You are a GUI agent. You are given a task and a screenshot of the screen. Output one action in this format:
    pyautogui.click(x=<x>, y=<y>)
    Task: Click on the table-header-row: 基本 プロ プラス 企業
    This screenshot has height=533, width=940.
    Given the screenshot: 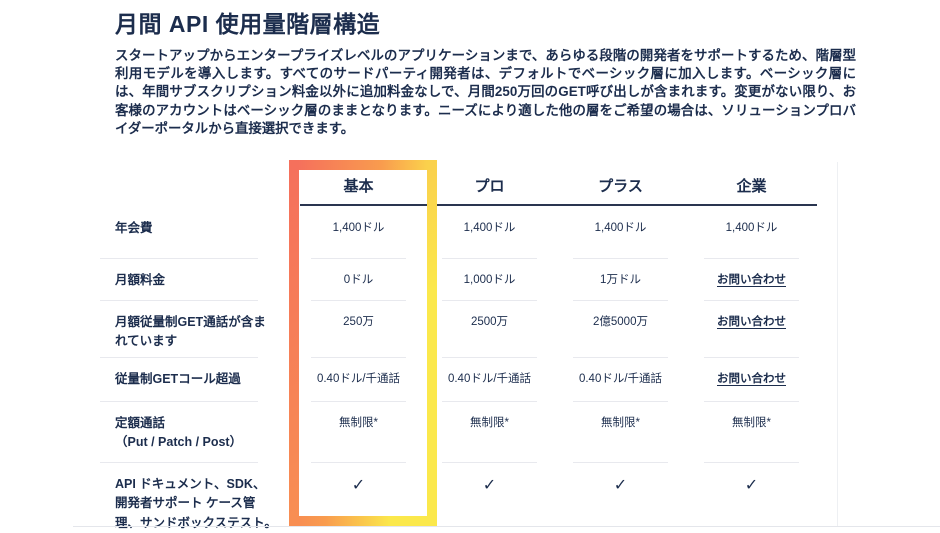 What is the action you would take?
    pyautogui.click(x=458, y=183)
    